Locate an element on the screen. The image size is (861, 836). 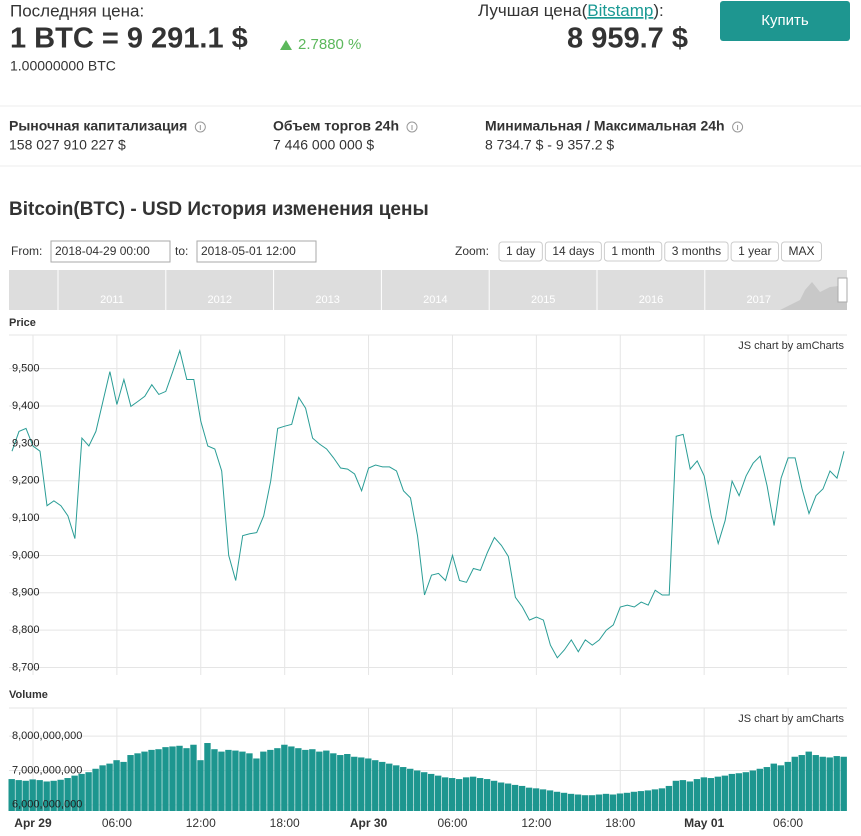
zoom-button-label: 14 days is located at coordinates (573, 251).